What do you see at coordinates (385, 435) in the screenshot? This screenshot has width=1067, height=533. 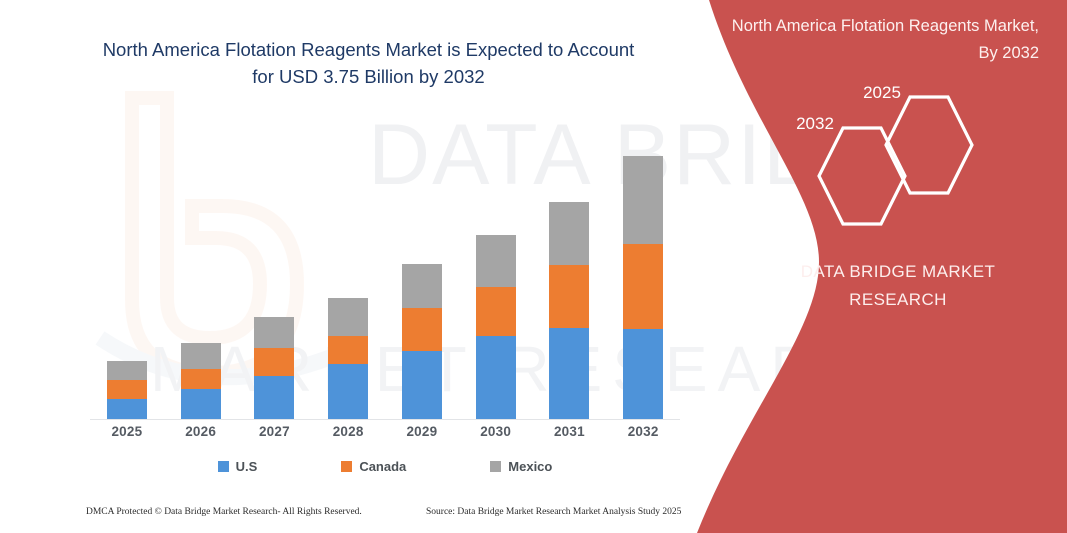 I see `x-axis-labels: 2025 2026 2027 2028 2029 2030 2031 2032` at bounding box center [385, 435].